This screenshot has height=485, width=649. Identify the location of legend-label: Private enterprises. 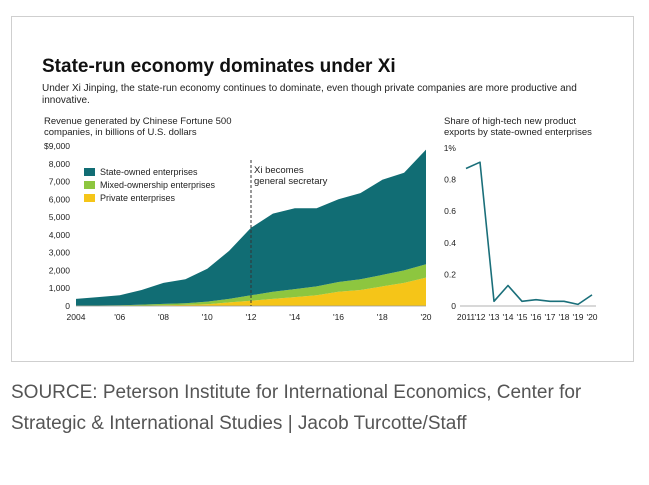
(138, 198).